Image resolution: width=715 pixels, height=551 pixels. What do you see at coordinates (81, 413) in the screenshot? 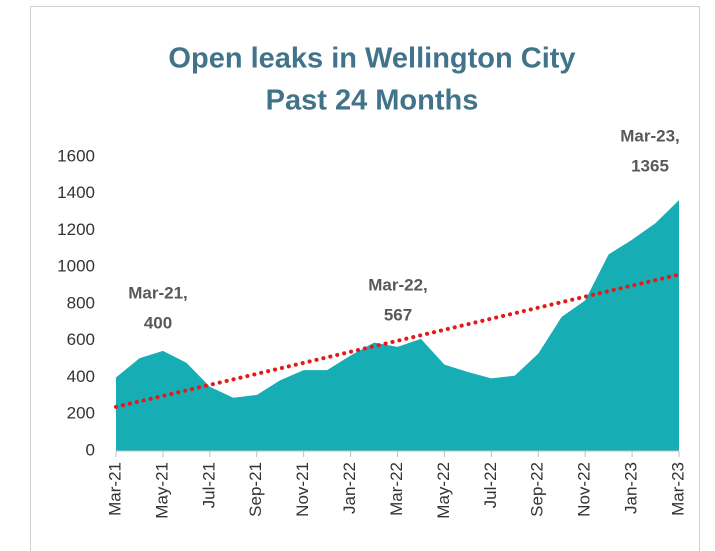
I see `y-tick-label: 200` at bounding box center [81, 413].